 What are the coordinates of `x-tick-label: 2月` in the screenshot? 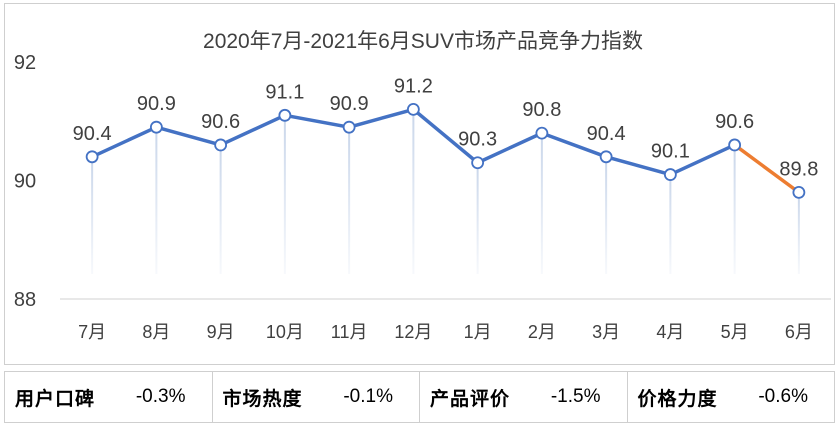 It's located at (542, 332).